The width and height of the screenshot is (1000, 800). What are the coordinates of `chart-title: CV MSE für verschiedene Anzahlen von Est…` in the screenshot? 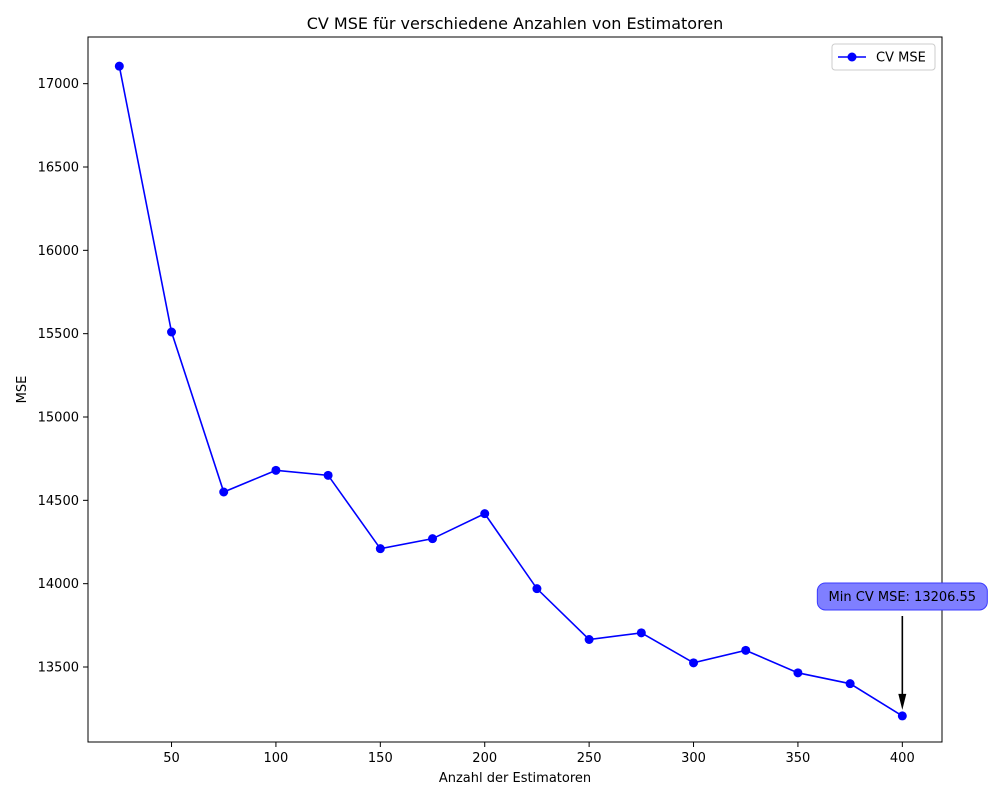 It's located at (515, 23).